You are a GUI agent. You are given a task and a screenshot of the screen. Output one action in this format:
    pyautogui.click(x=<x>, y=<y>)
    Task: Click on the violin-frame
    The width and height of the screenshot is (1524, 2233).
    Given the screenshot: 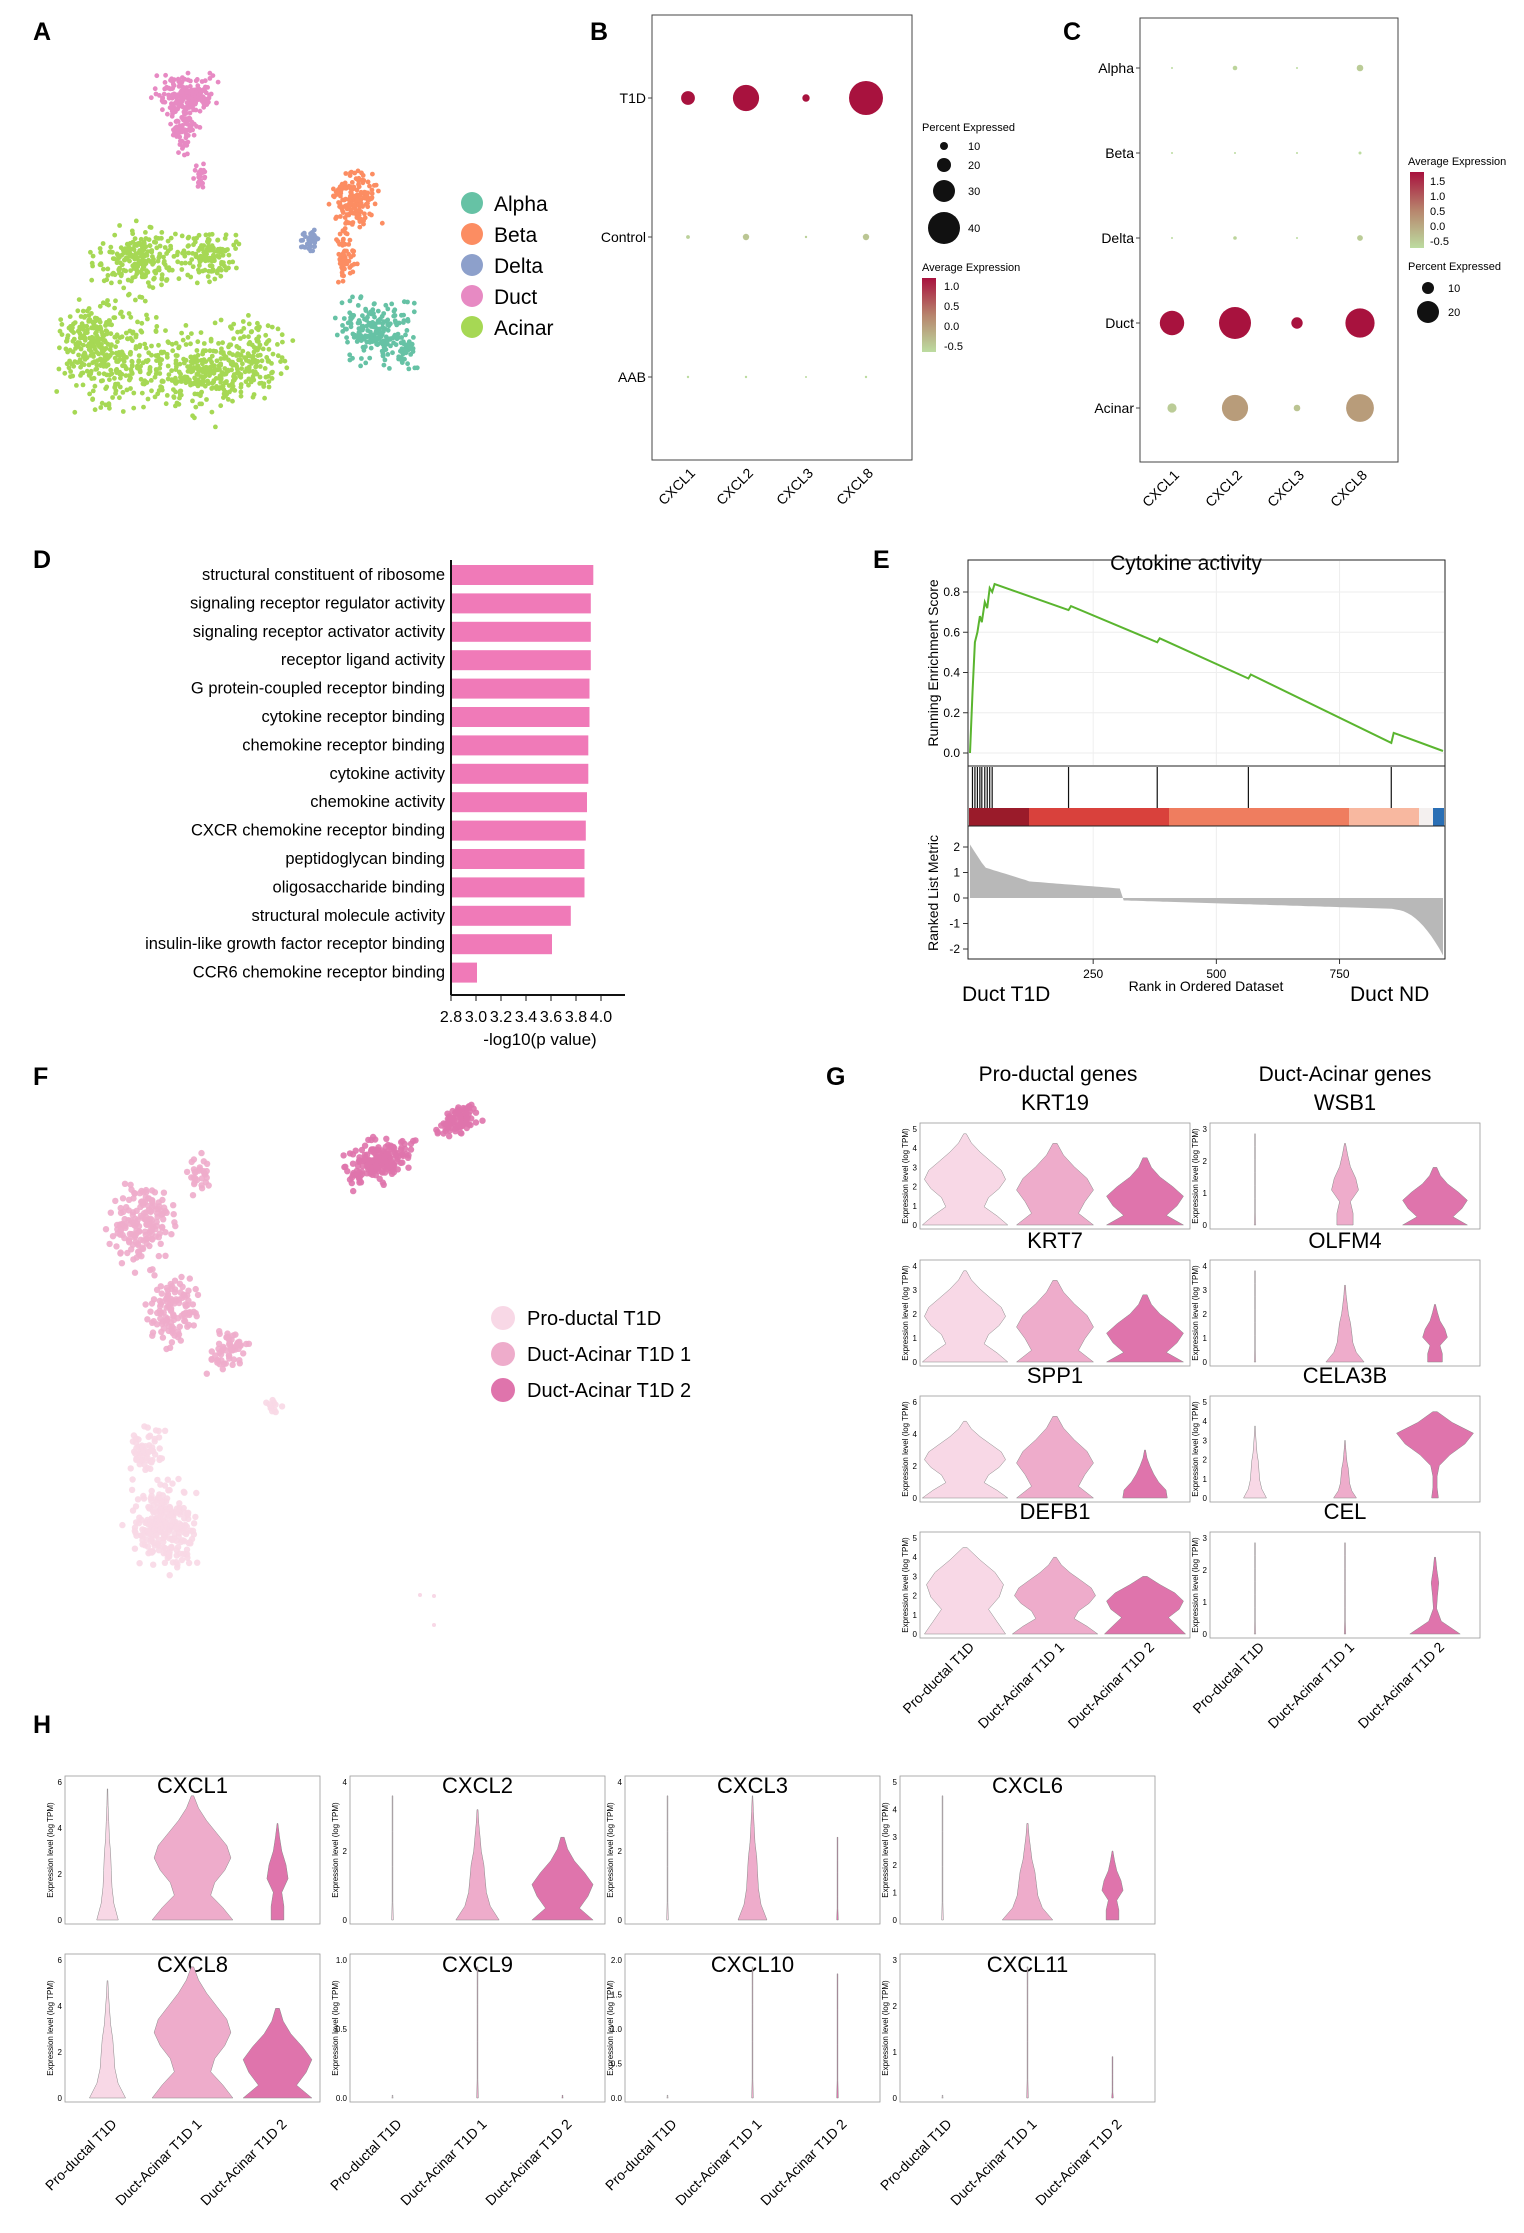 What is the action you would take?
    pyautogui.click(x=192, y=1850)
    